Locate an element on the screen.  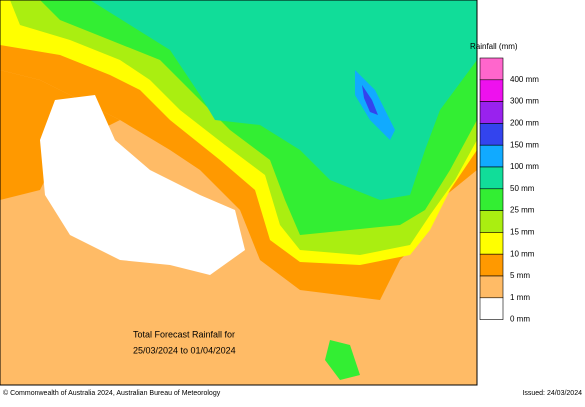
legend-label: 300 mm is located at coordinates (524, 101).